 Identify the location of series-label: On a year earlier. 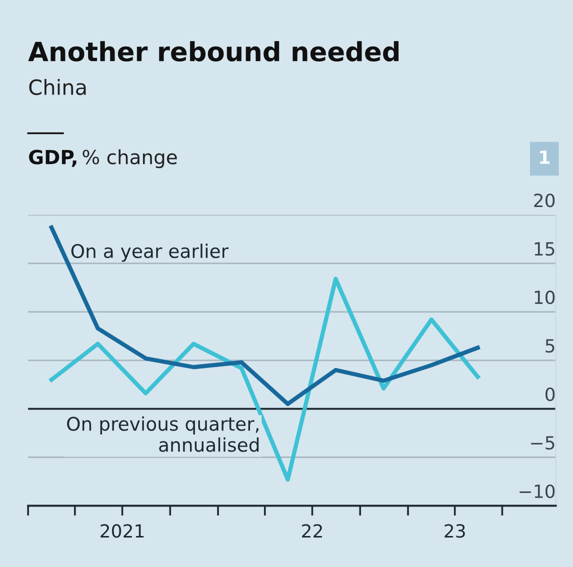
(150, 253).